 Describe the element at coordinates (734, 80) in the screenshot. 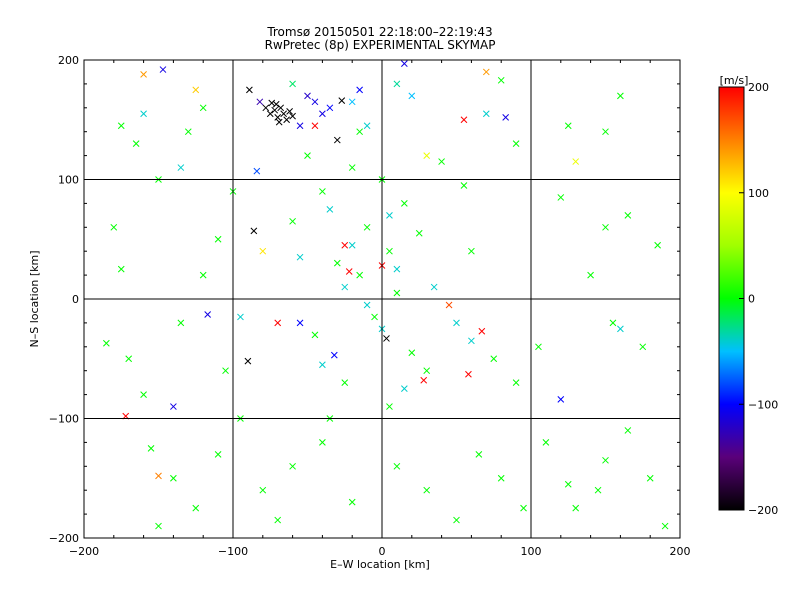

I see `colorbar-label: [m/s]` at that location.